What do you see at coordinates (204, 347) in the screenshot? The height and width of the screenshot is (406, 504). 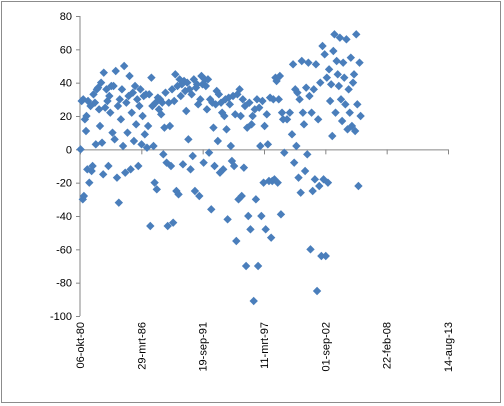 I see `x-tick-label: 19-sep-91` at bounding box center [204, 347].